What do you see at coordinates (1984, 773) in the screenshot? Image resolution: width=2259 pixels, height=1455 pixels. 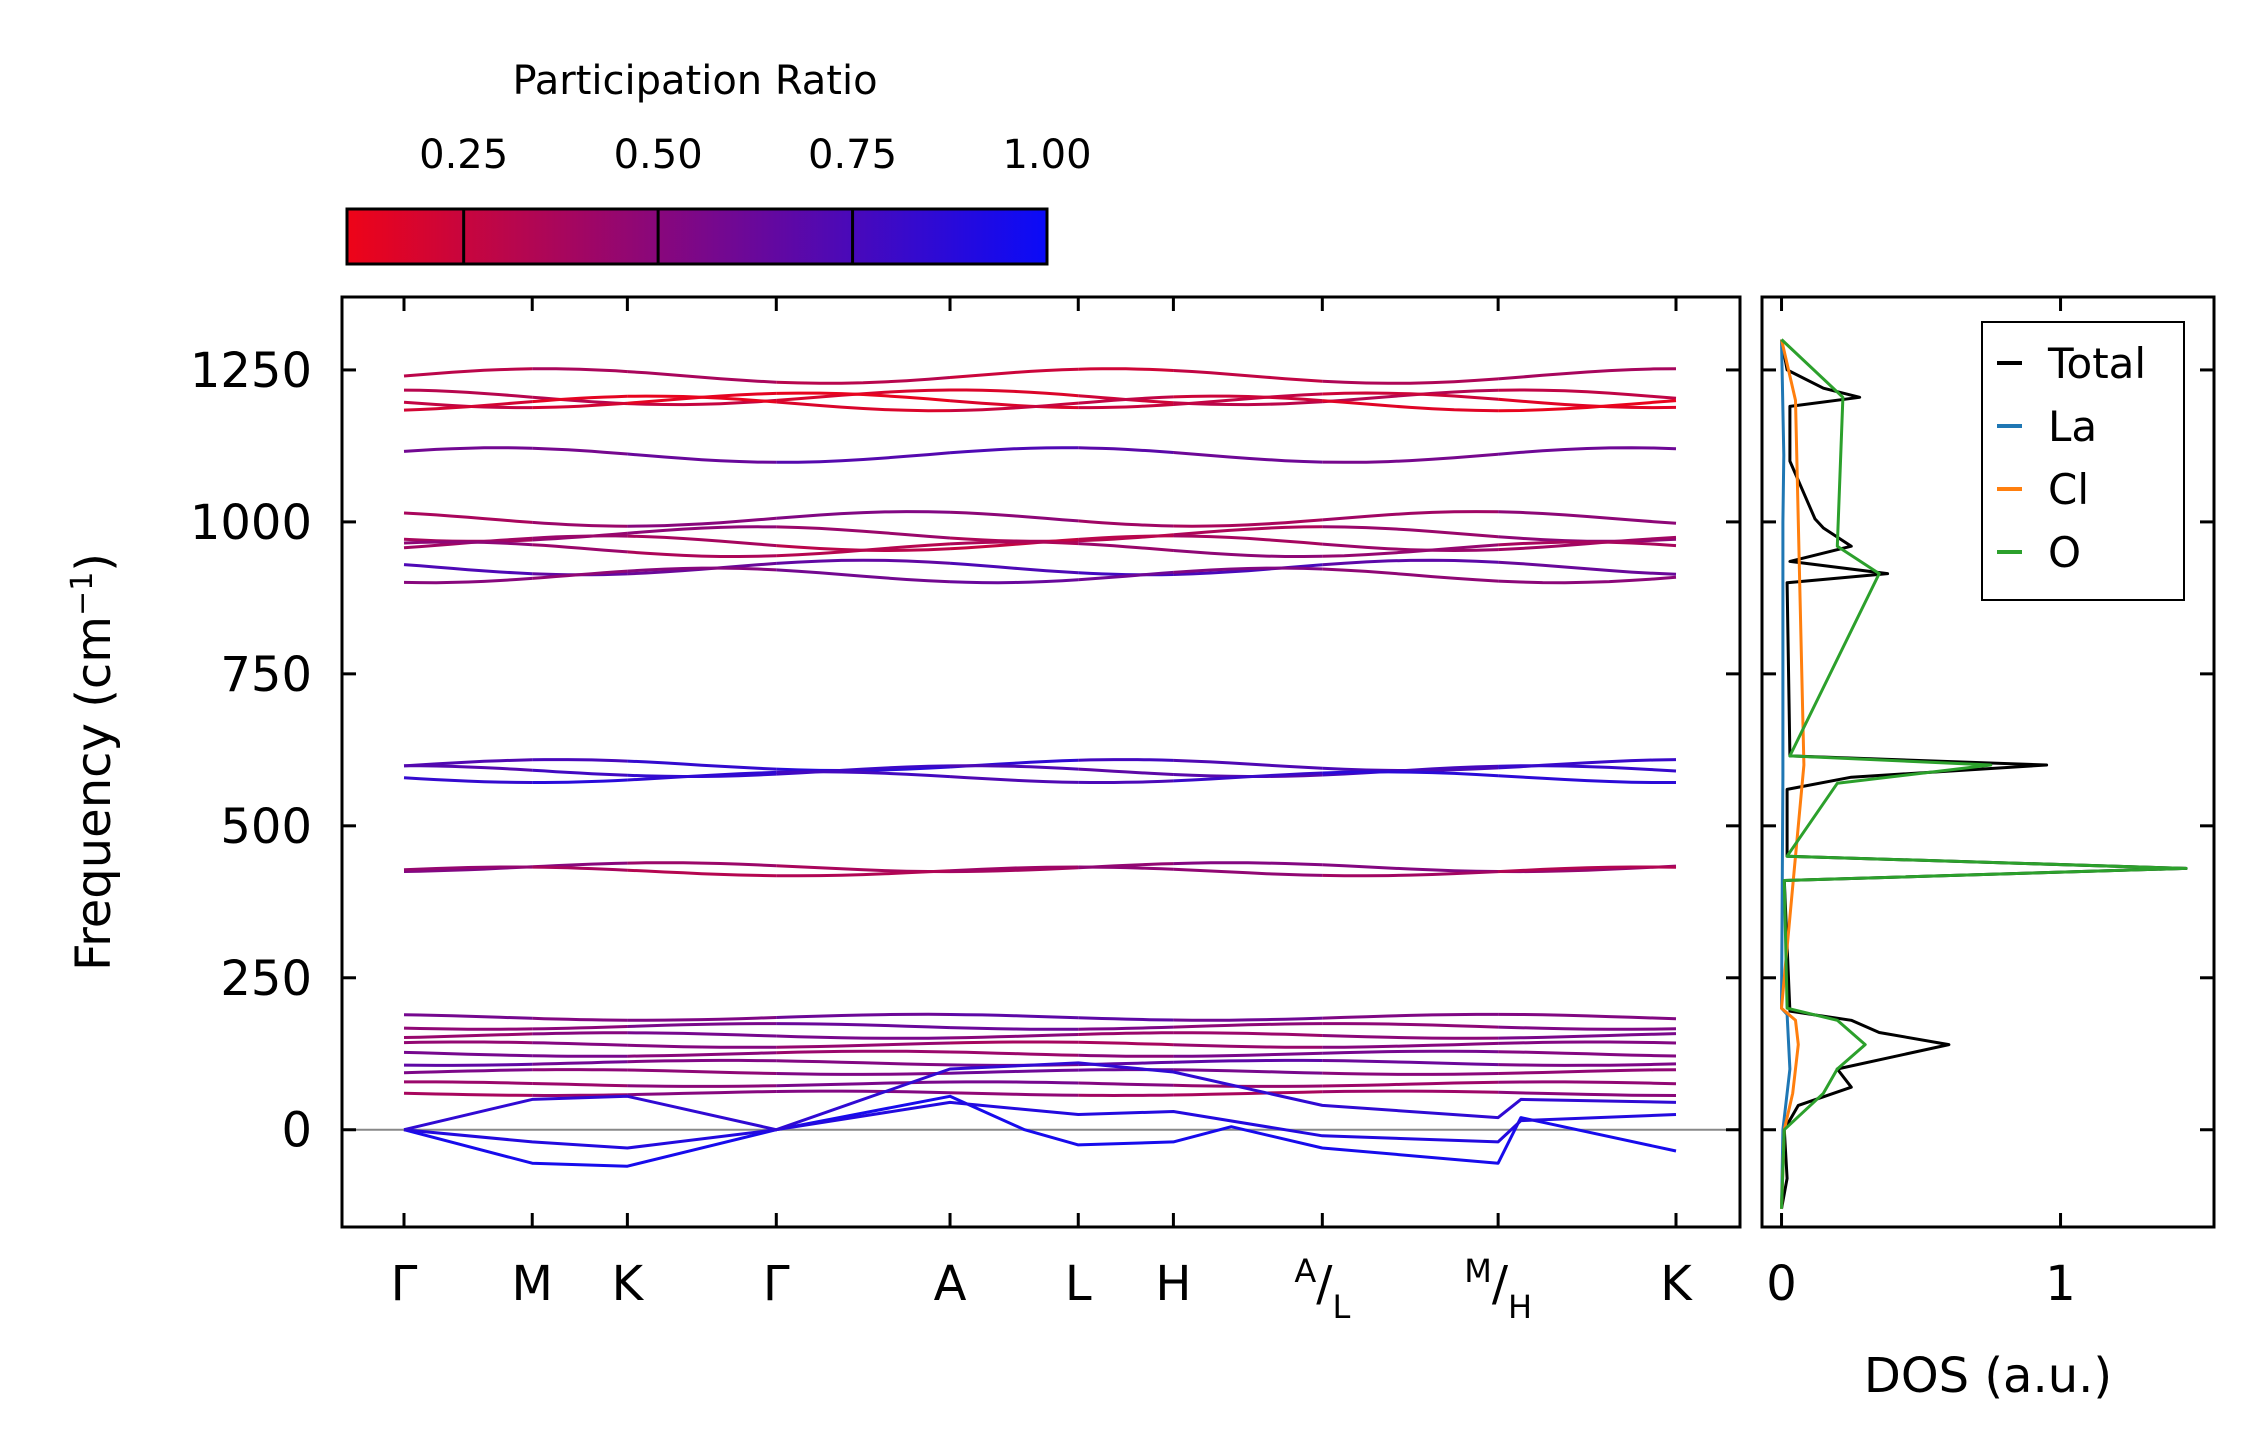 I see `dos-series-o` at bounding box center [1984, 773].